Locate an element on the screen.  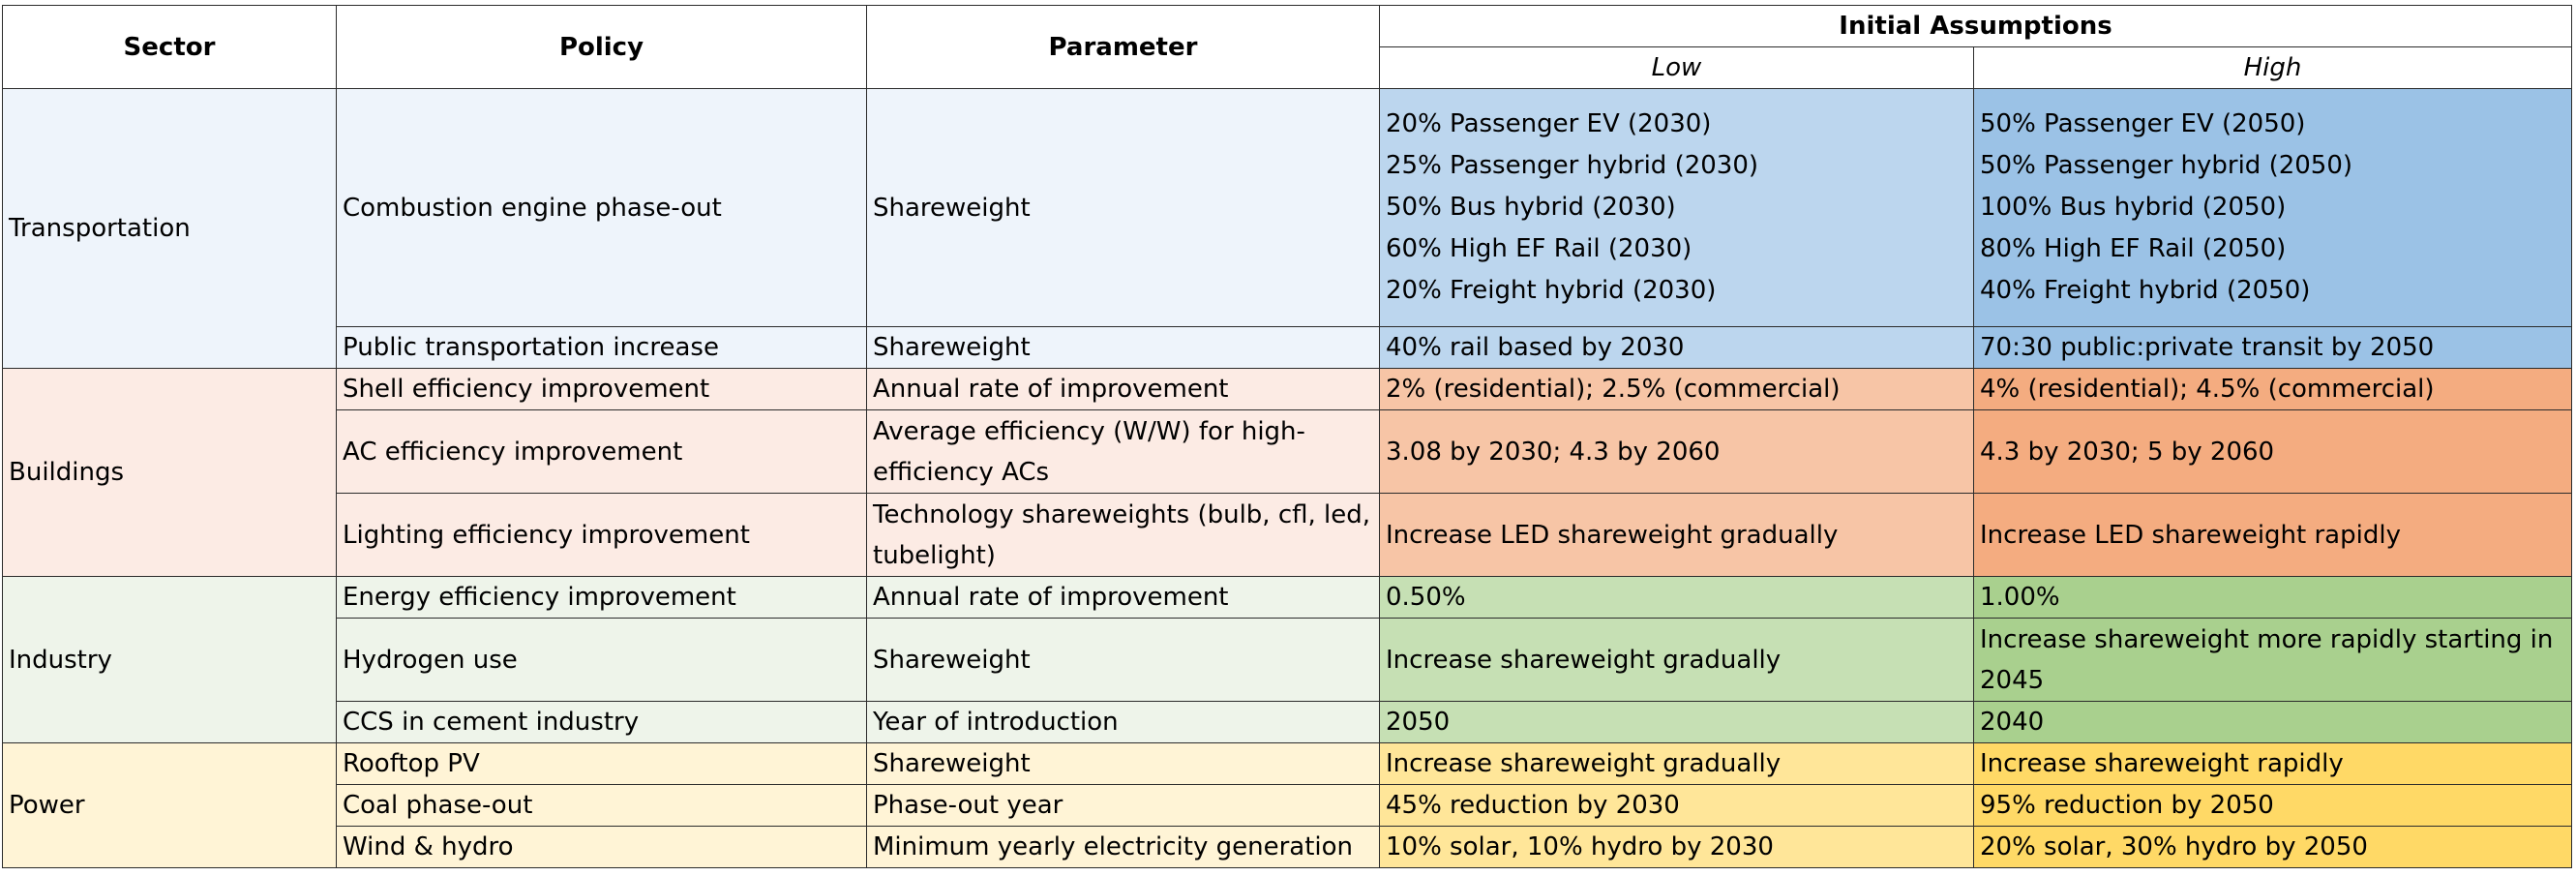
parameter-cell: Minimum yearly electricity generation is located at coordinates (1123, 847).